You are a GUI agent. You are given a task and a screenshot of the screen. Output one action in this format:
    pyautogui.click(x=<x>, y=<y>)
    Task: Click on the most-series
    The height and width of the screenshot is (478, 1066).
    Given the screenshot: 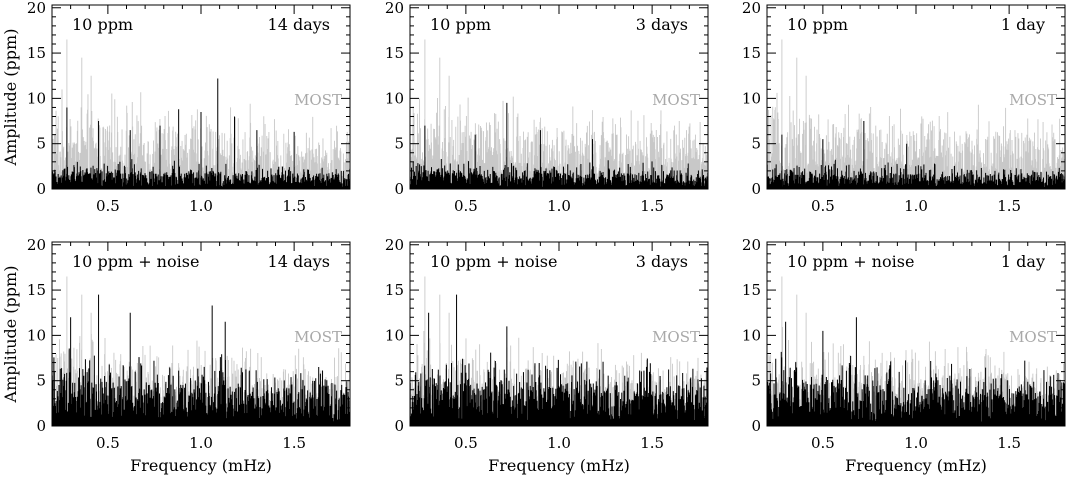 What is the action you would take?
    pyautogui.click(x=559, y=114)
    